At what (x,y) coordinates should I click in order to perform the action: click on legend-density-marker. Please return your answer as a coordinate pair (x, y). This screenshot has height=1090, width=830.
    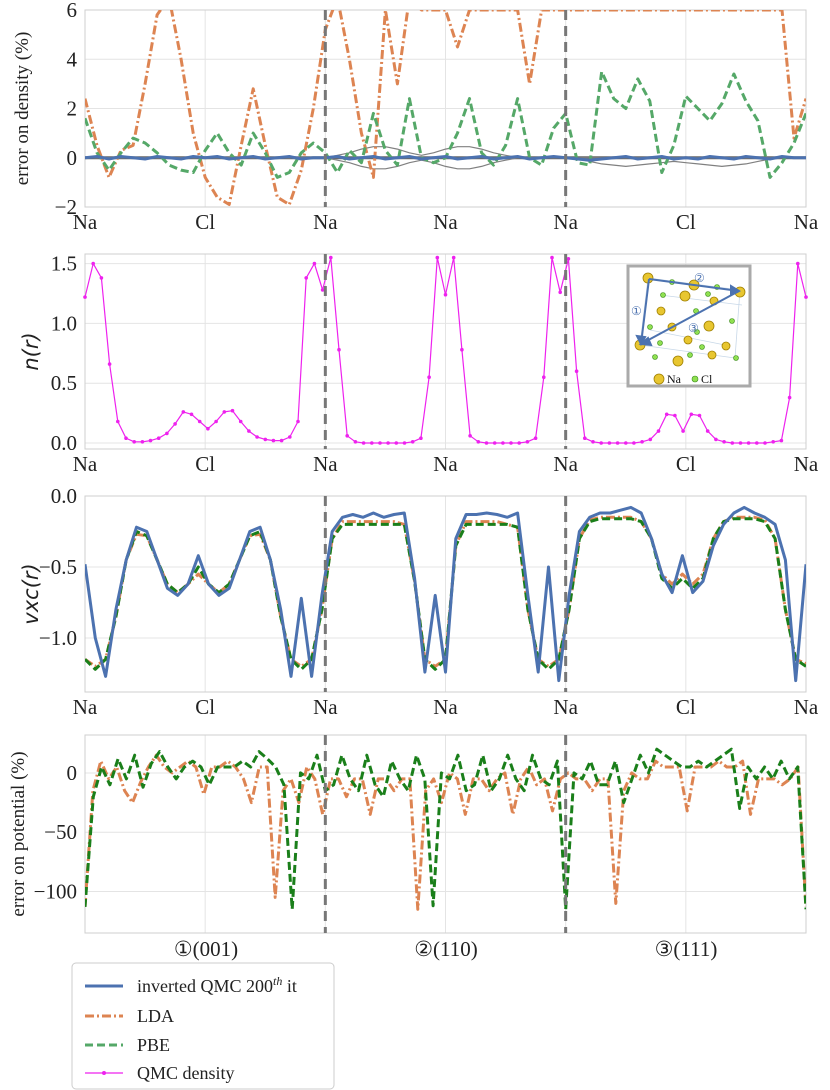
    Looking at the image, I should click on (104, 1073).